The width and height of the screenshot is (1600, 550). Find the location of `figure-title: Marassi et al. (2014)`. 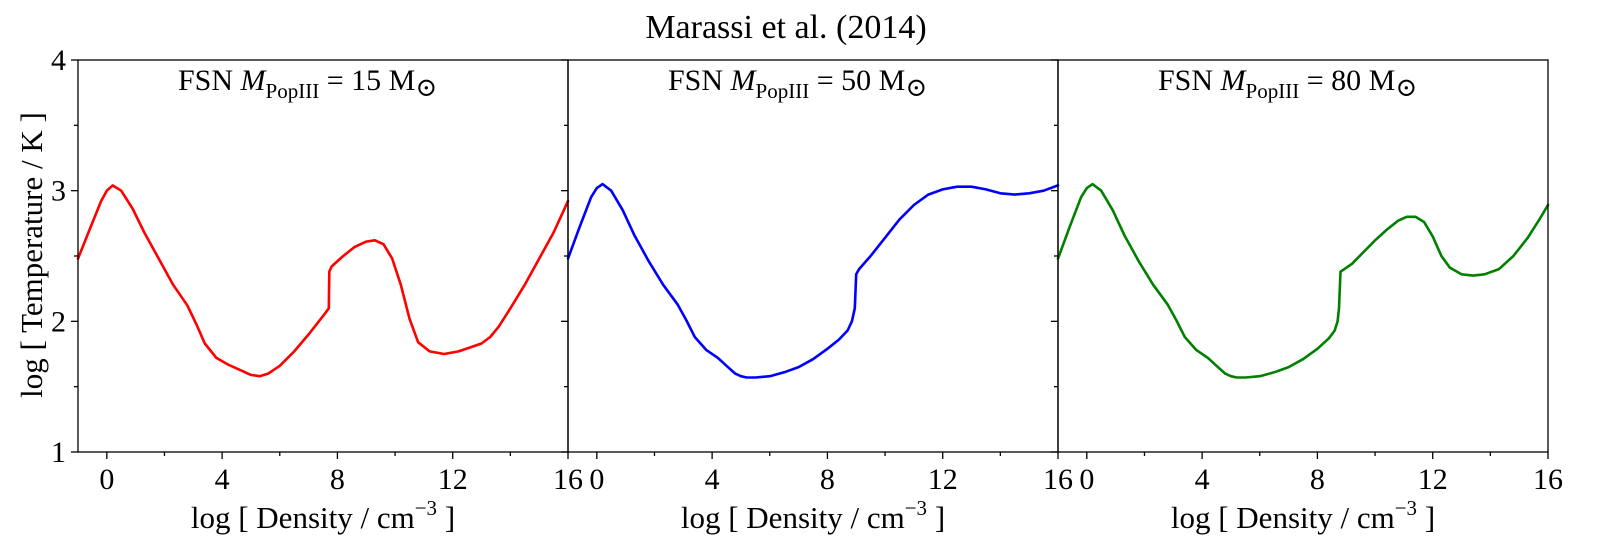

figure-title: Marassi et al. (2014) is located at coordinates (785, 27).